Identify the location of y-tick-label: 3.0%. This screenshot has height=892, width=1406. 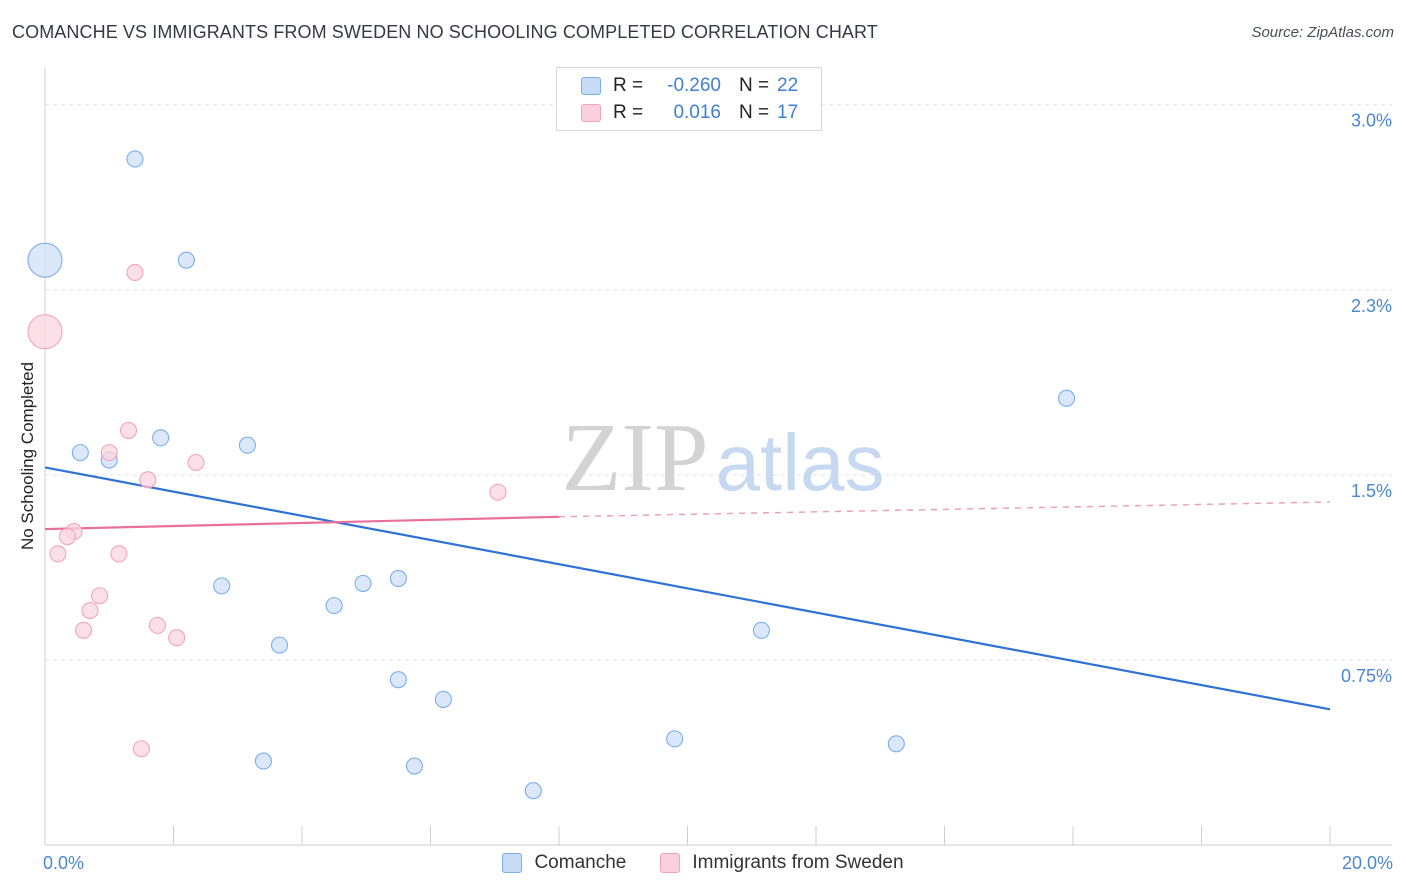
(1371, 121).